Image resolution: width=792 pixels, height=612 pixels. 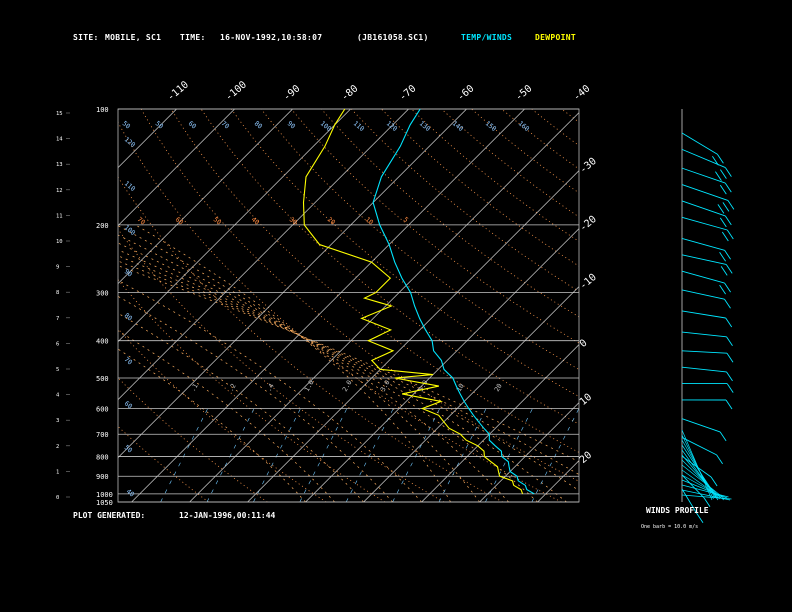 What do you see at coordinates (59, 140) in the screenshot?
I see `height-tick-label: 14` at bounding box center [59, 140].